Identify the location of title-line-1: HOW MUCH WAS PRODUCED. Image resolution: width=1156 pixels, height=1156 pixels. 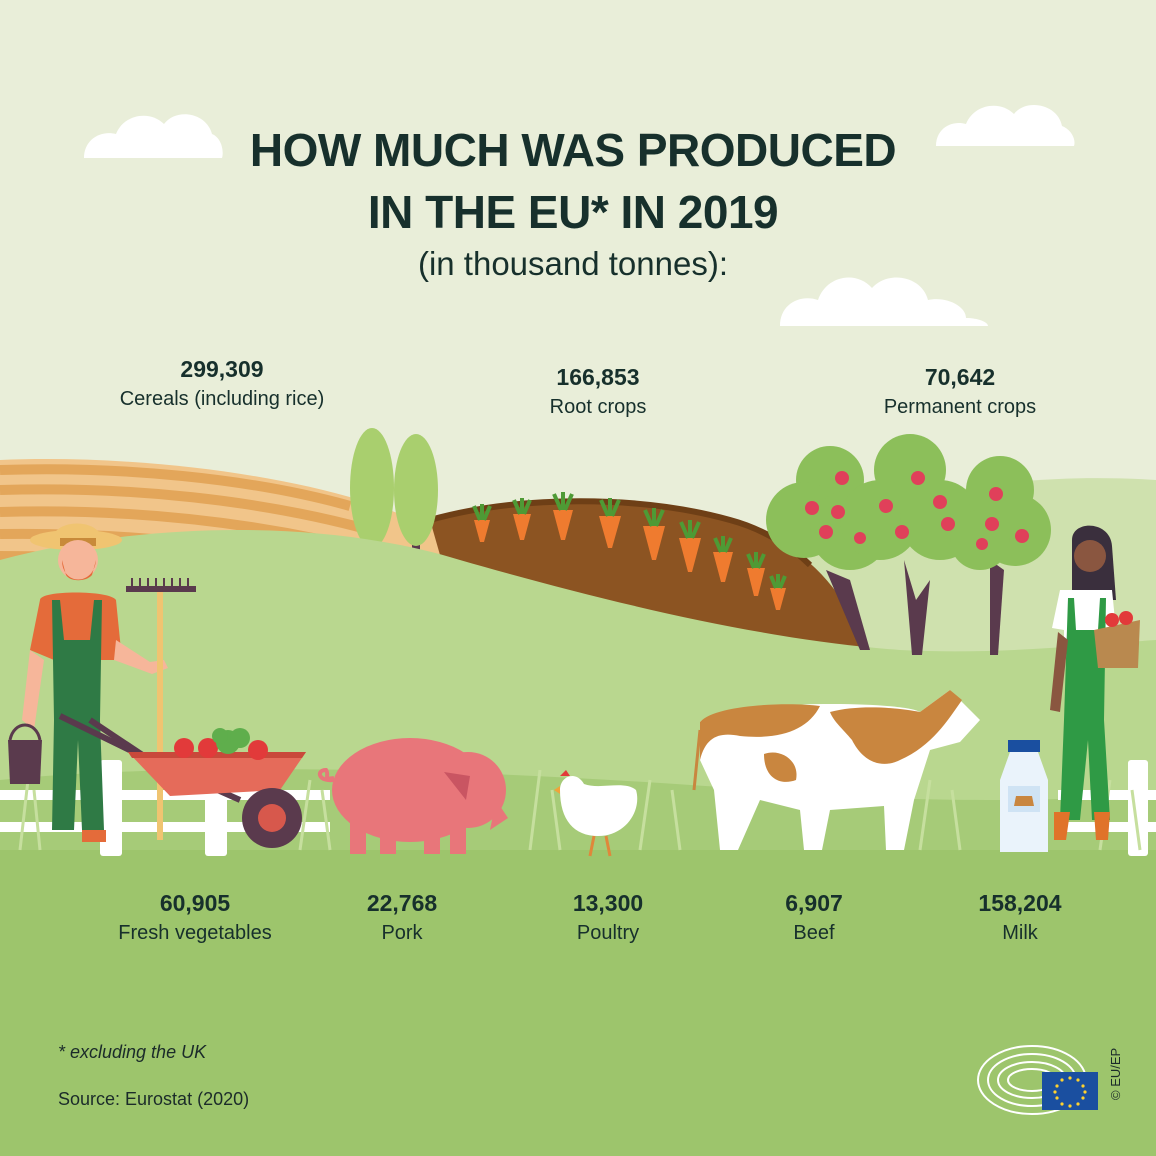
(573, 150).